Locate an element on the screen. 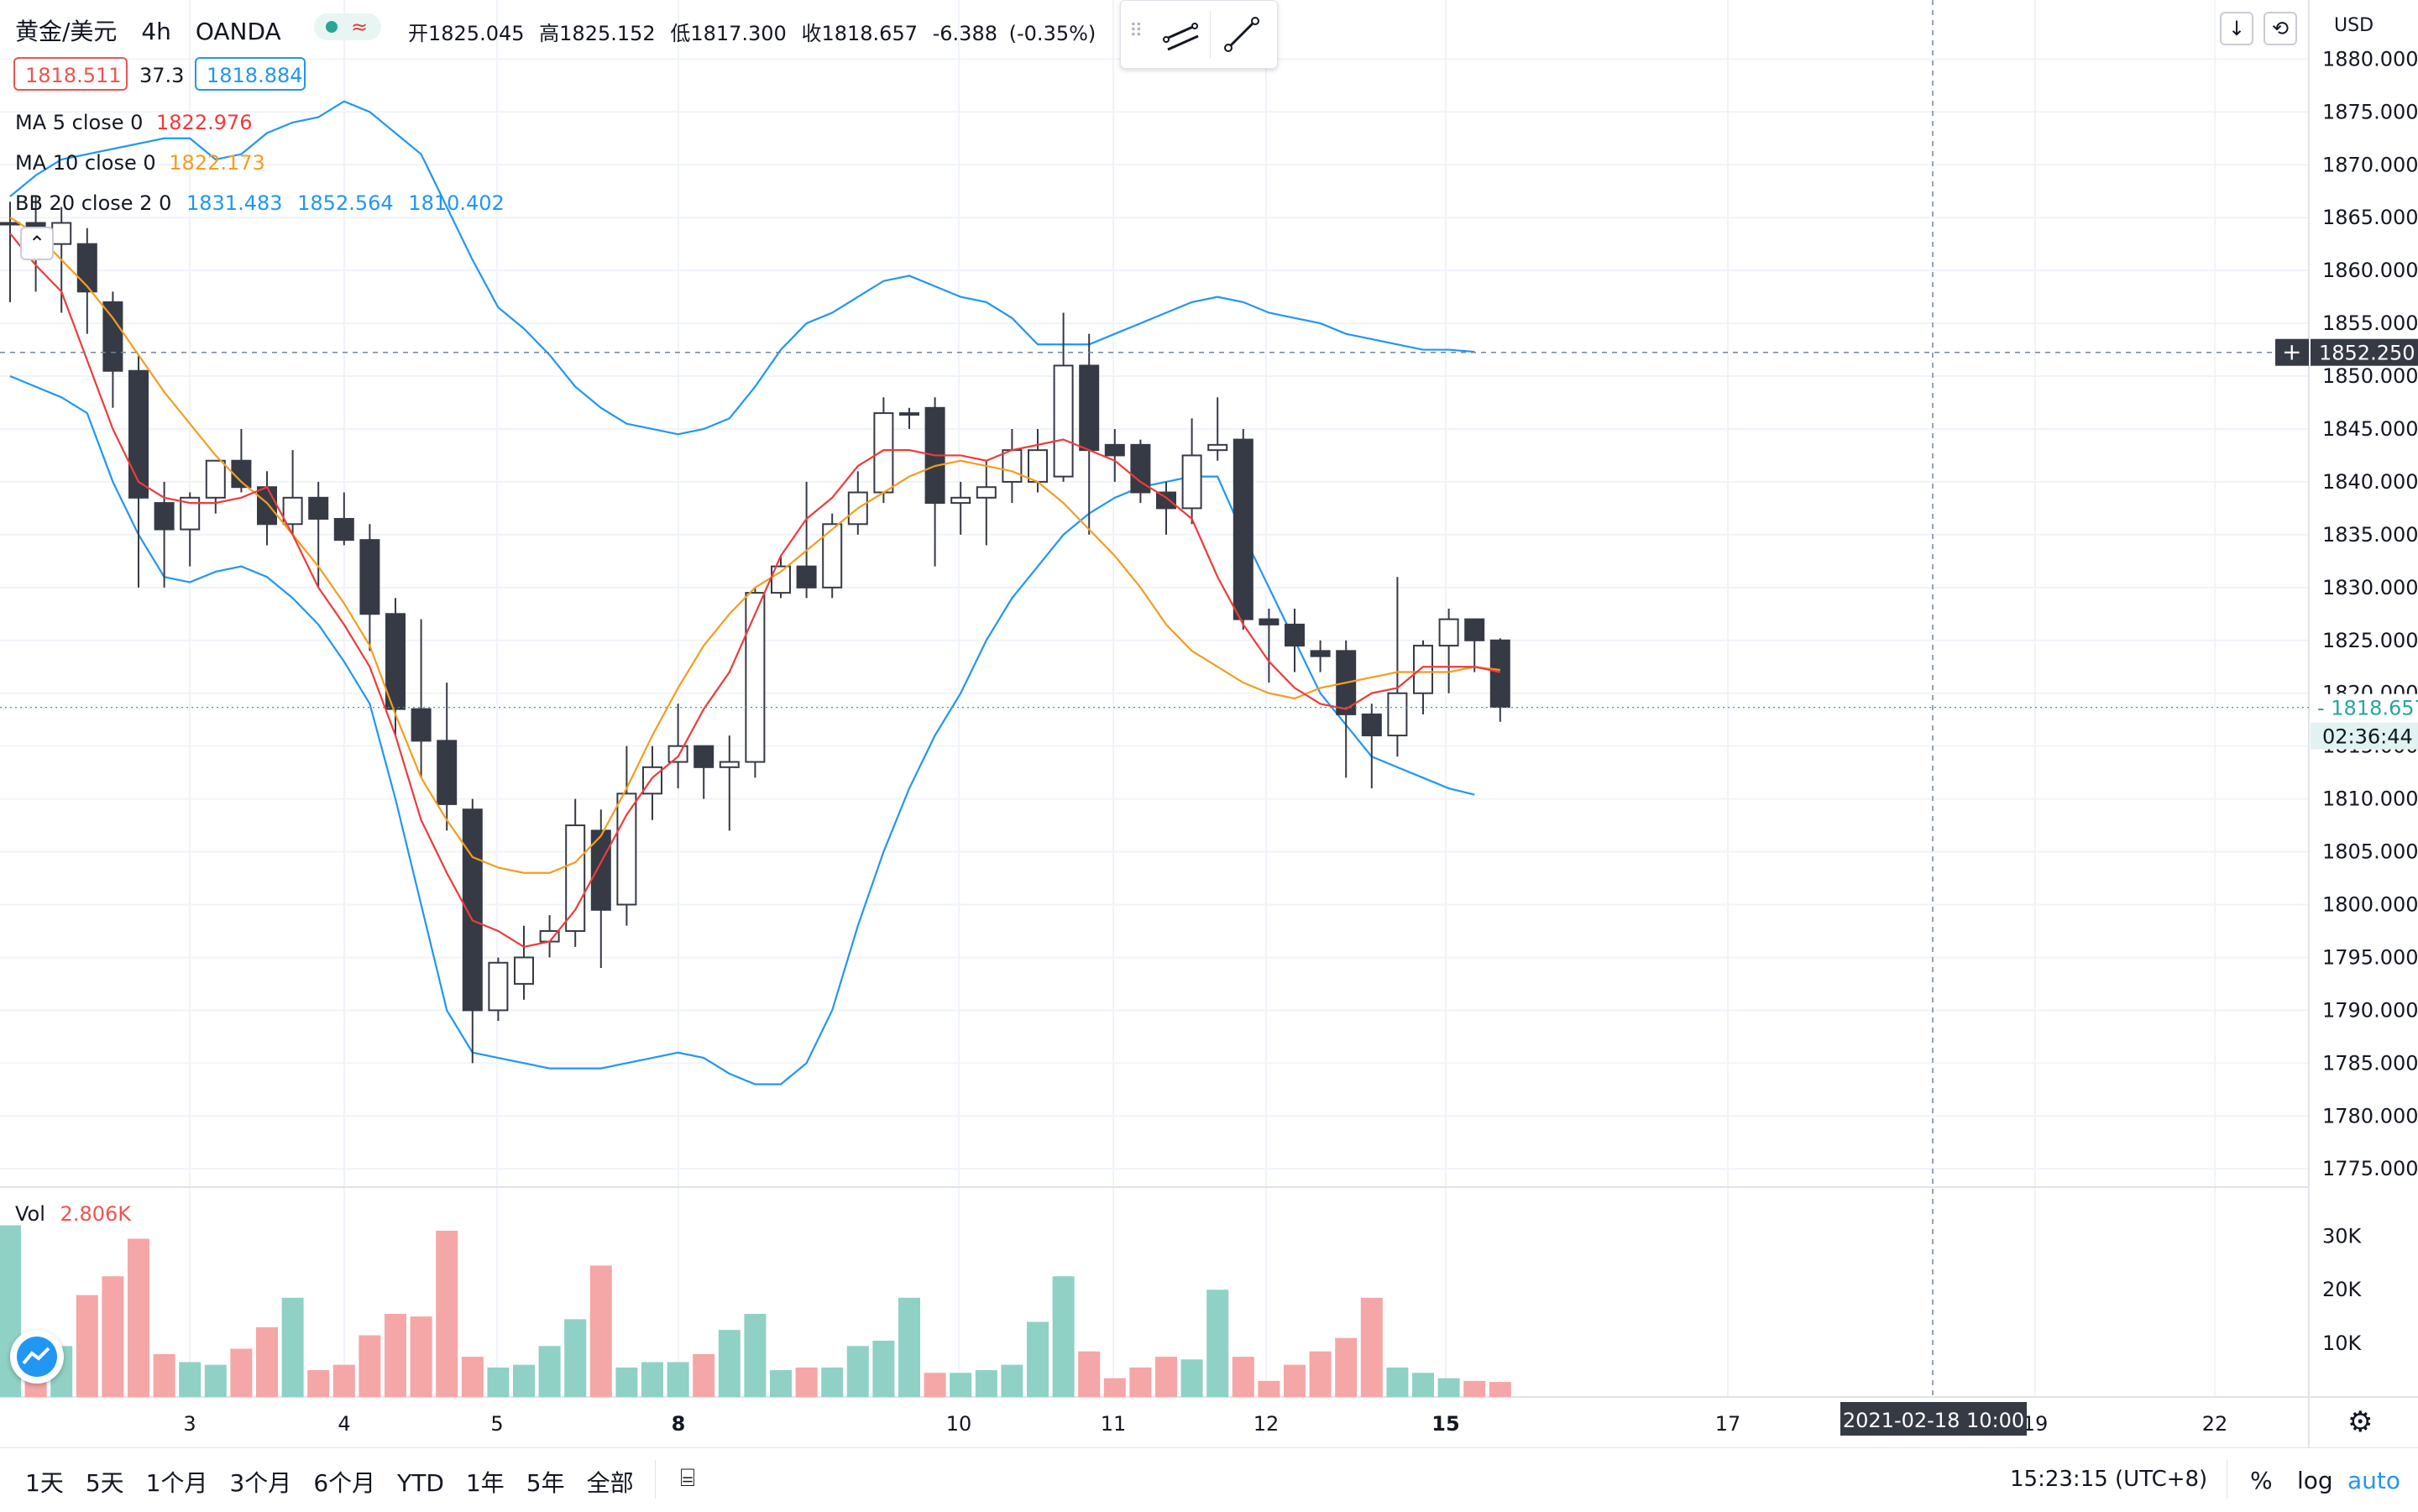  percent-toggle: % is located at coordinates (2261, 1480).